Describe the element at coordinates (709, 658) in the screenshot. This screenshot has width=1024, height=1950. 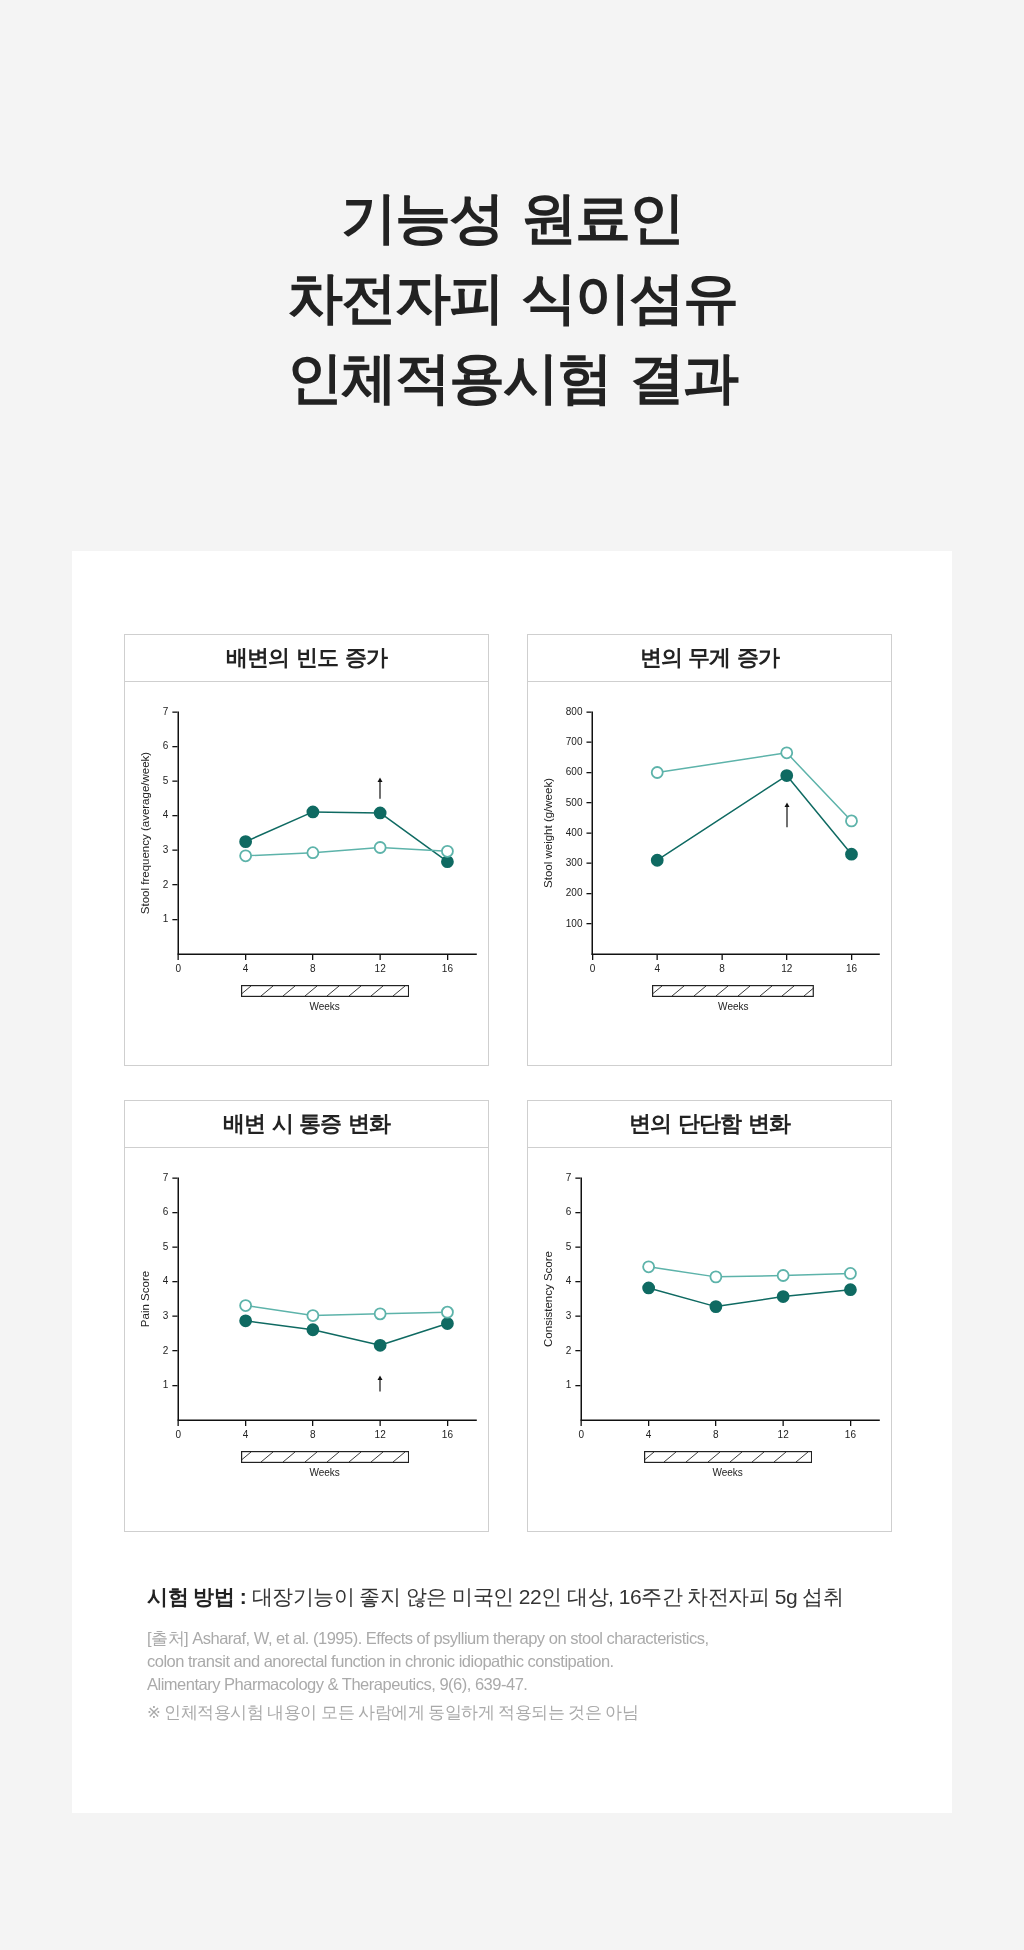
I see `chart-title: 변의 무게 증가` at that location.